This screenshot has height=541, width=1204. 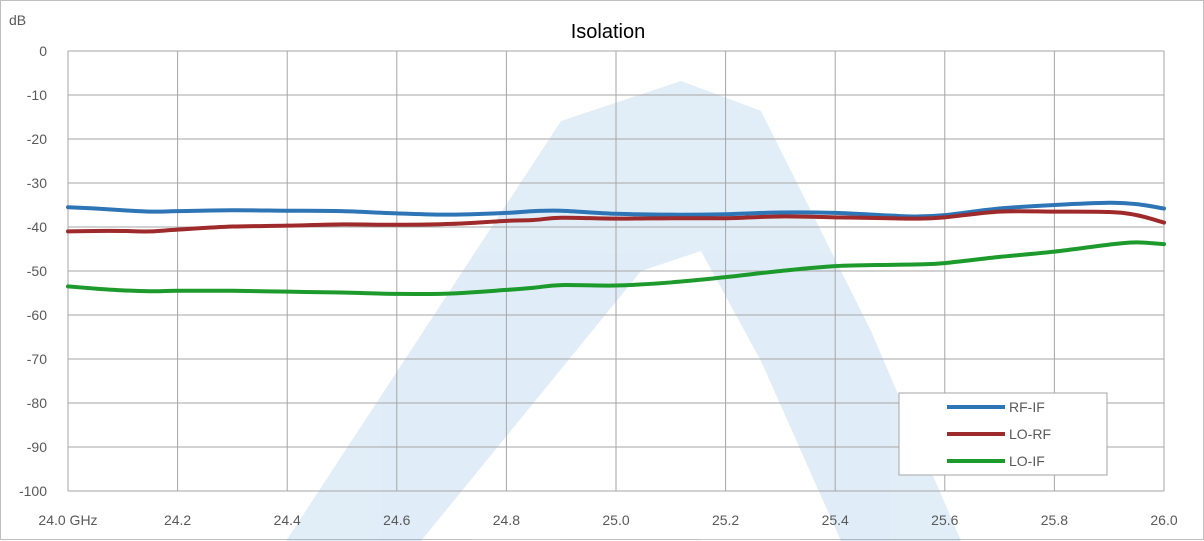 I want to click on y-tick-label: 0, so click(x=43, y=51).